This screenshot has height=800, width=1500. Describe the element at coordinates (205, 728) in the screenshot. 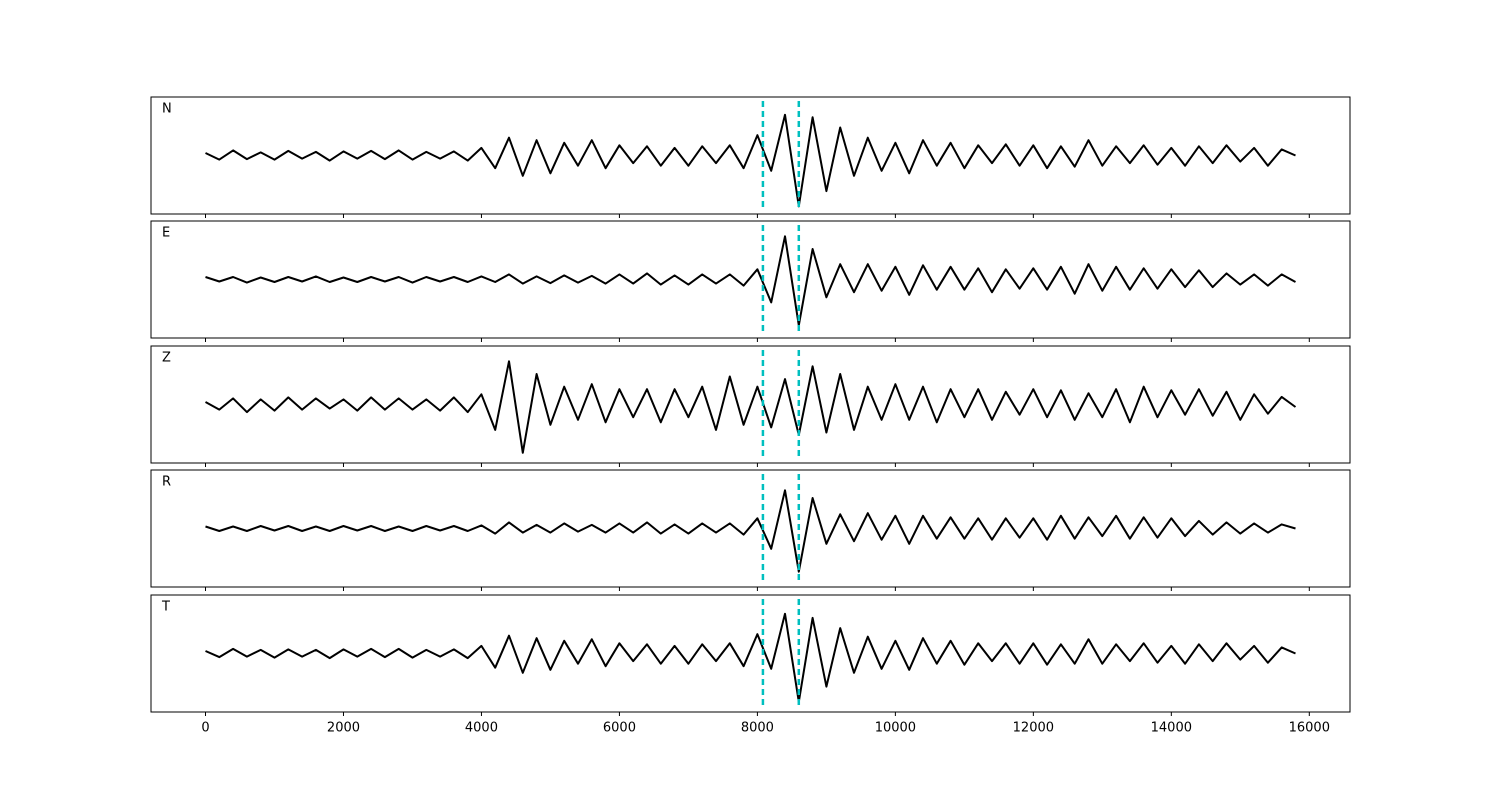

I see `x-tick-label: 0` at that location.